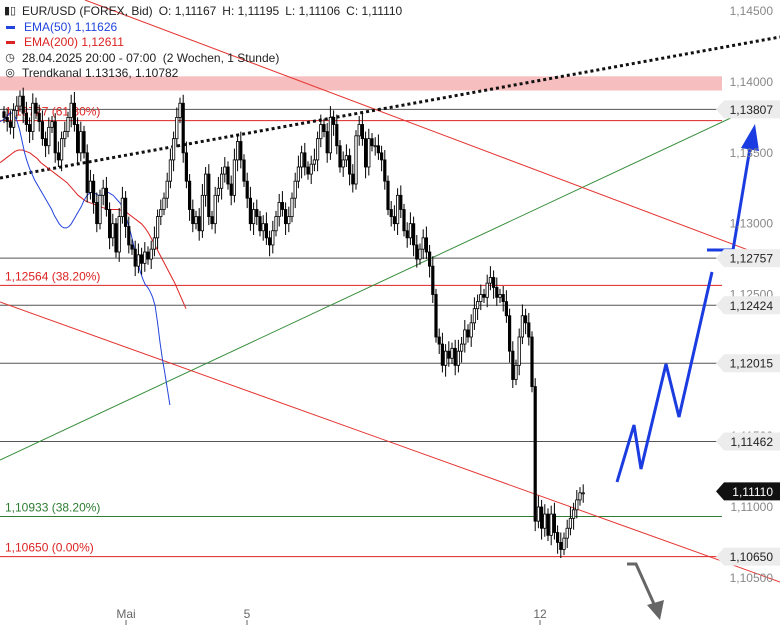 The height and width of the screenshot is (625, 780). I want to click on y-axis-tick-label: 1,14000, so click(752, 82).